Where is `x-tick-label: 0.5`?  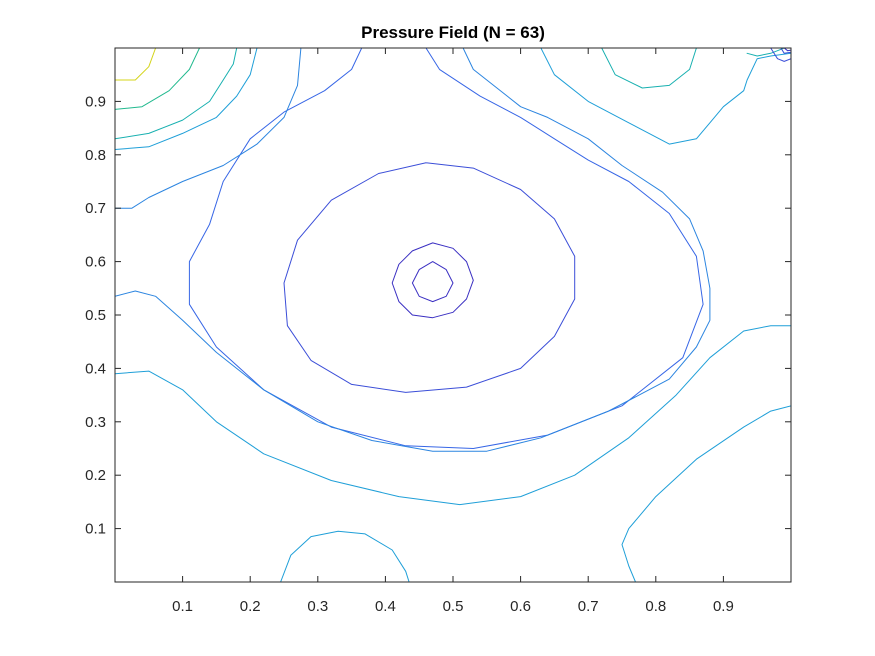 x-tick-label: 0.5 is located at coordinates (453, 606).